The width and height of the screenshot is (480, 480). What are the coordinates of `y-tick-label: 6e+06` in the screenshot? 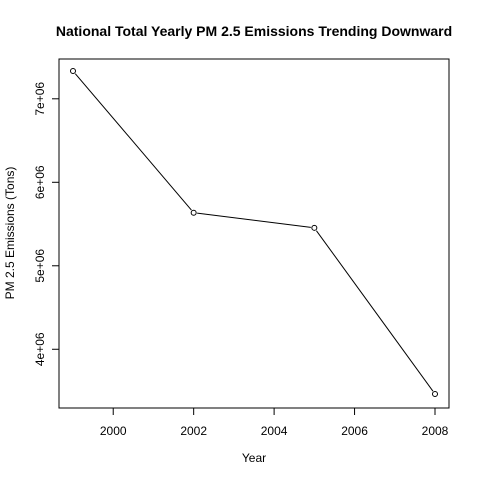 It's located at (40, 182).